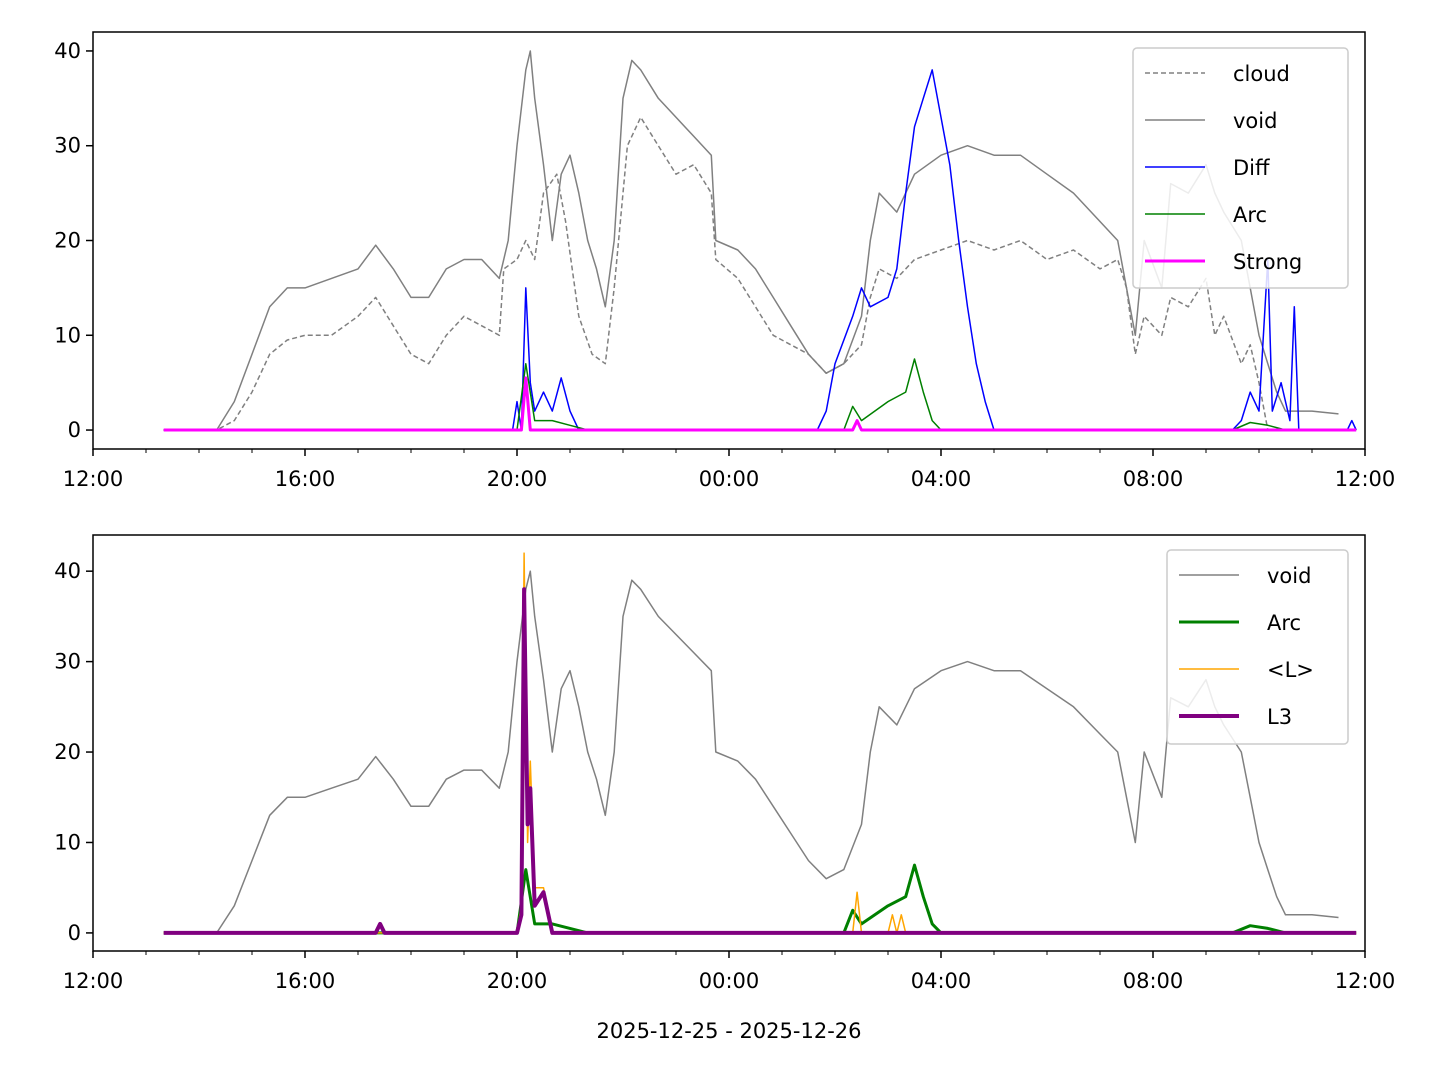 Image resolution: width=1440 pixels, height=1080 pixels. Describe the element at coordinates (1290, 670) in the screenshot. I see `legend-label: <L>` at that location.